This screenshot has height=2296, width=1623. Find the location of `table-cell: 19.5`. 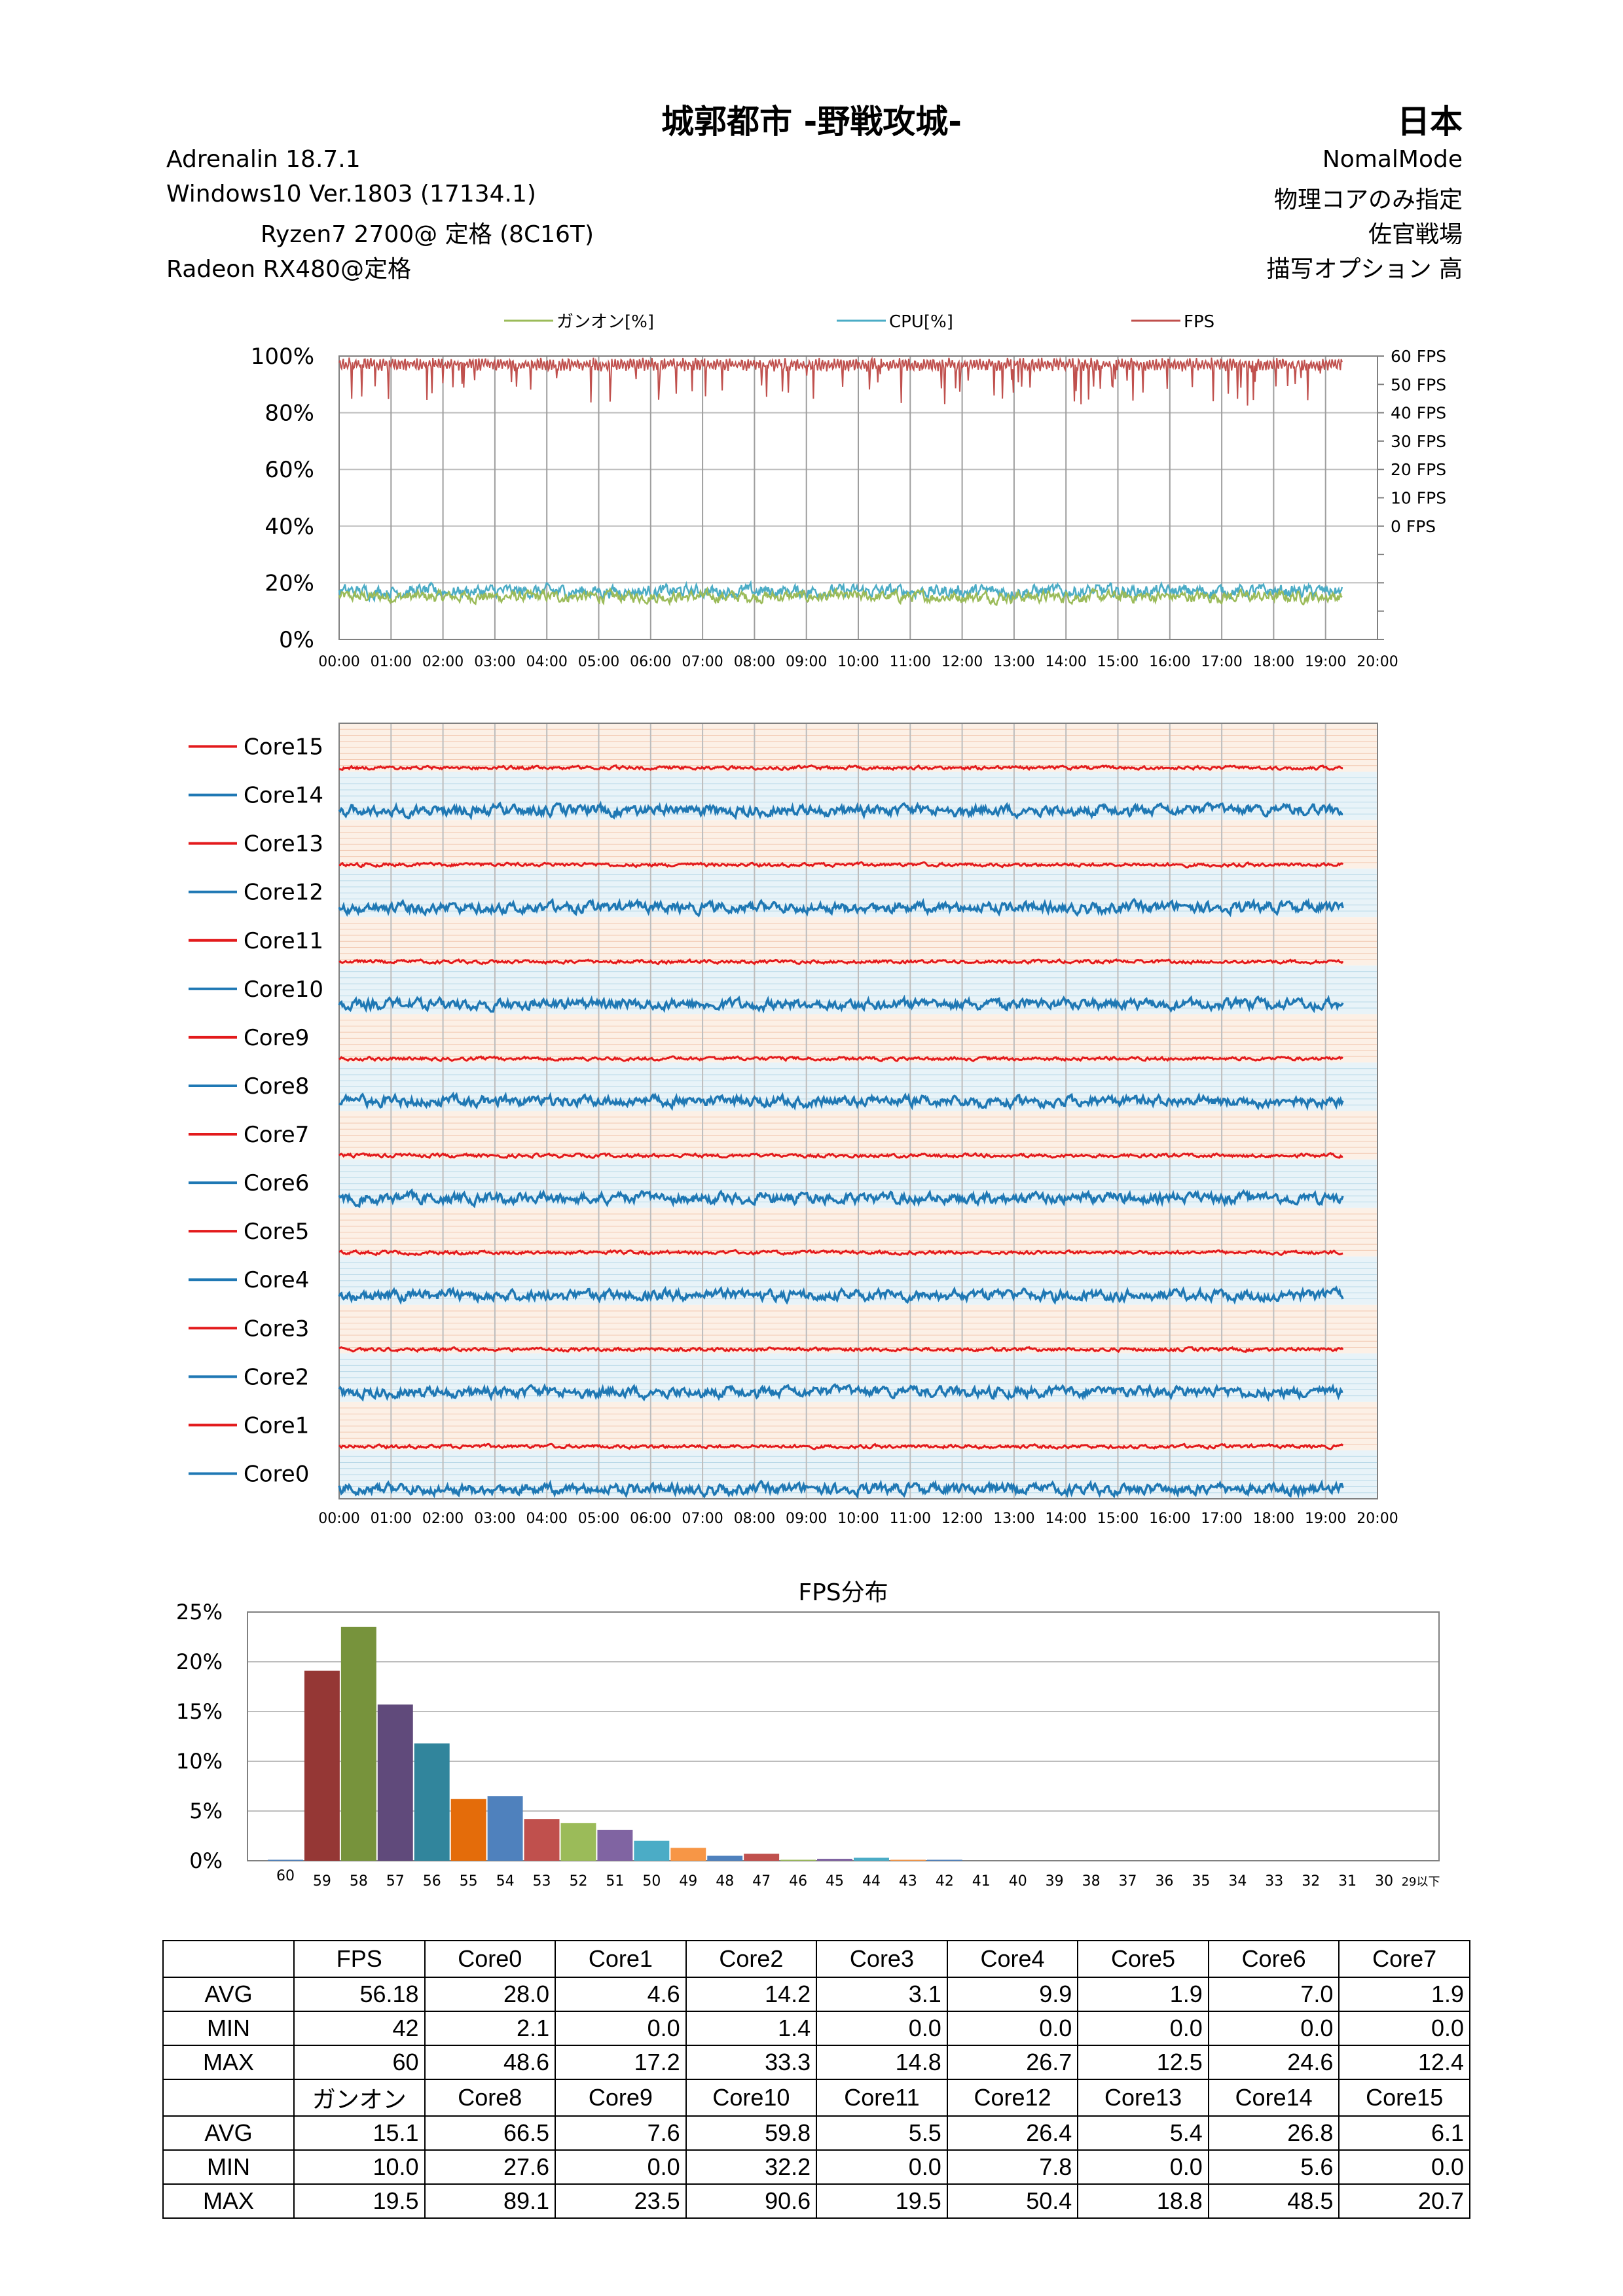

table-cell: 19.5 is located at coordinates (359, 2201).